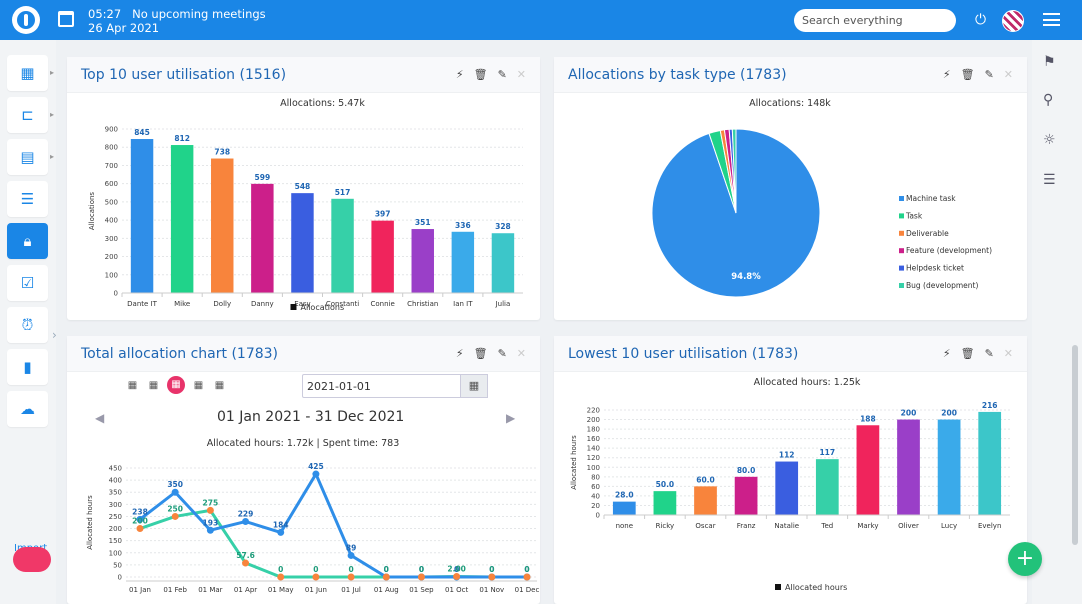 This screenshot has width=1082, height=604. I want to click on sidebar-item-reports: ▮, so click(27, 367).